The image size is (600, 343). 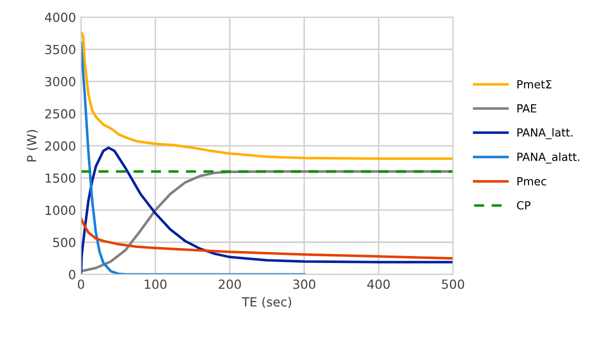 What do you see at coordinates (534, 84) in the screenshot?
I see `legend-label: PmetΣ` at bounding box center [534, 84].